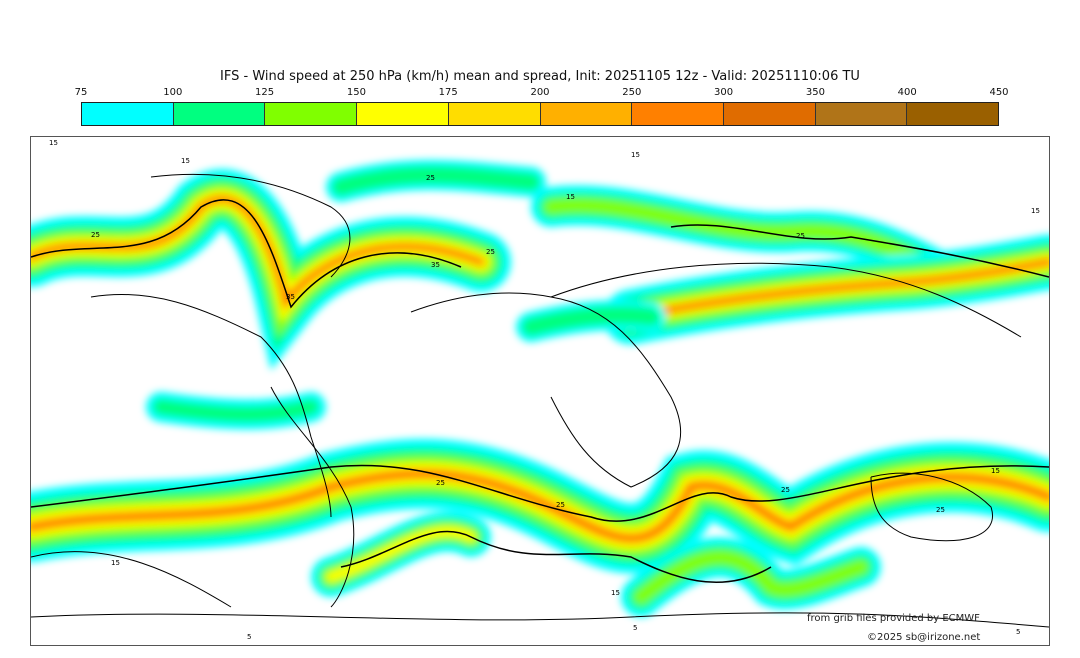 This screenshot has height=658, width=1080. What do you see at coordinates (724, 92) in the screenshot?
I see `colorbar-tick: 300` at bounding box center [724, 92].